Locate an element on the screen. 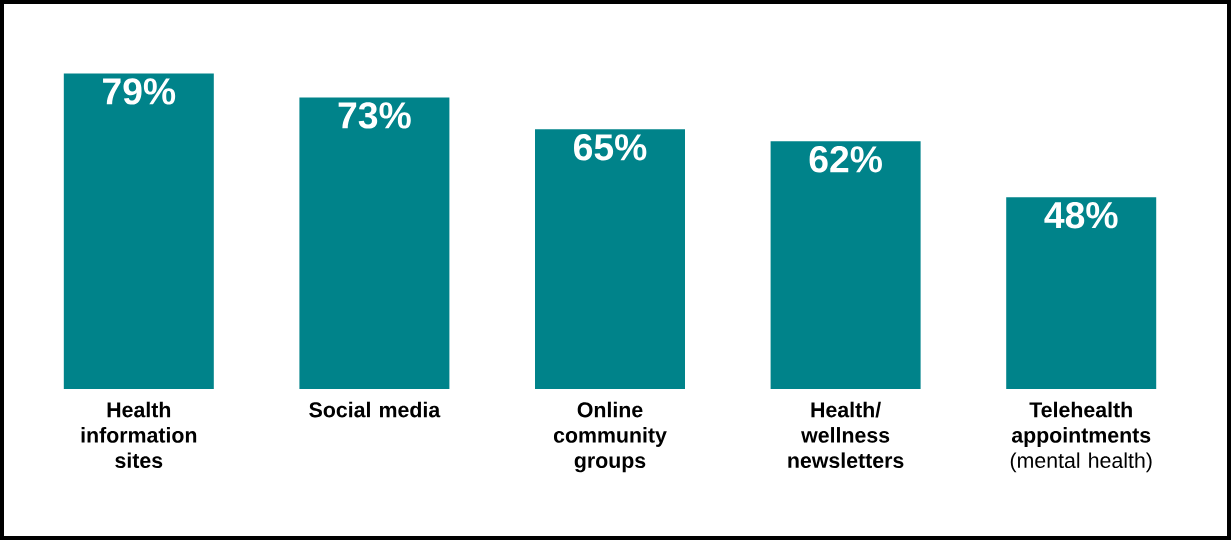 The height and width of the screenshot is (540, 1231). data-label: 48% is located at coordinates (1081, 215).